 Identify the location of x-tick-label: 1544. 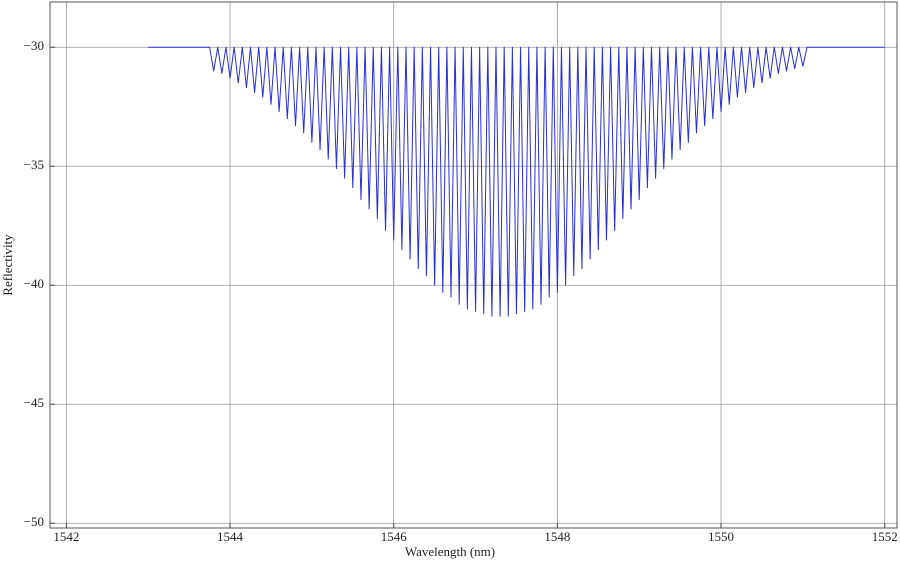
(230, 536).